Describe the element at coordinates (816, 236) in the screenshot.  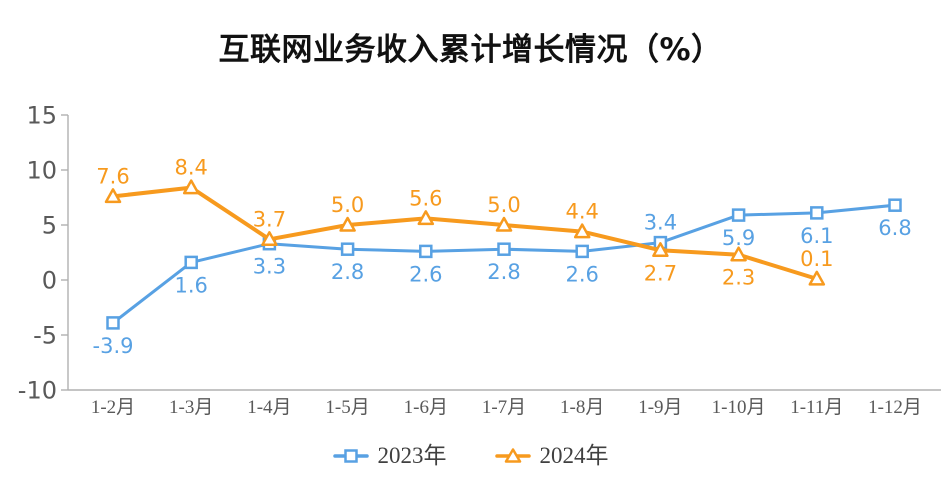
I see `data-label: 6.1` at that location.